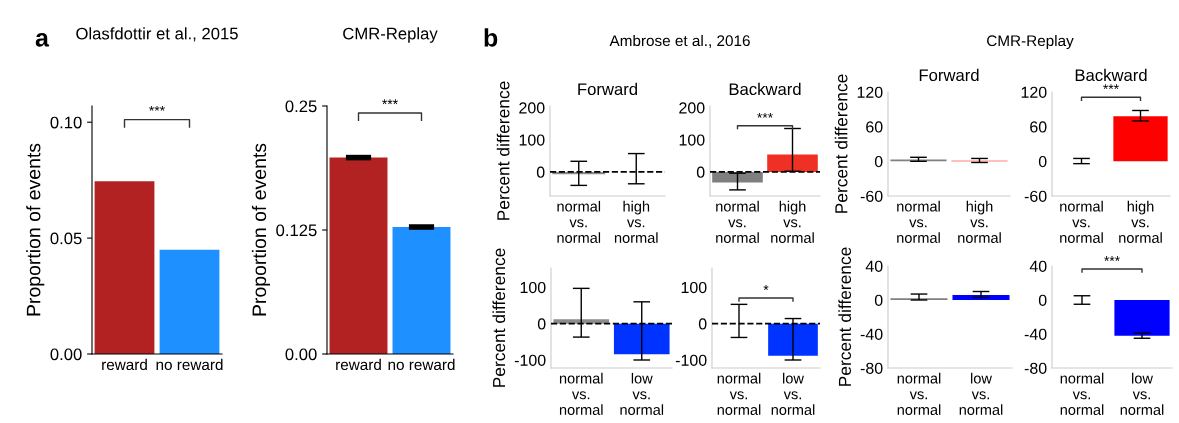 The width and height of the screenshot is (1179, 423). I want to click on text: CMR-Replay, so click(1030, 42).